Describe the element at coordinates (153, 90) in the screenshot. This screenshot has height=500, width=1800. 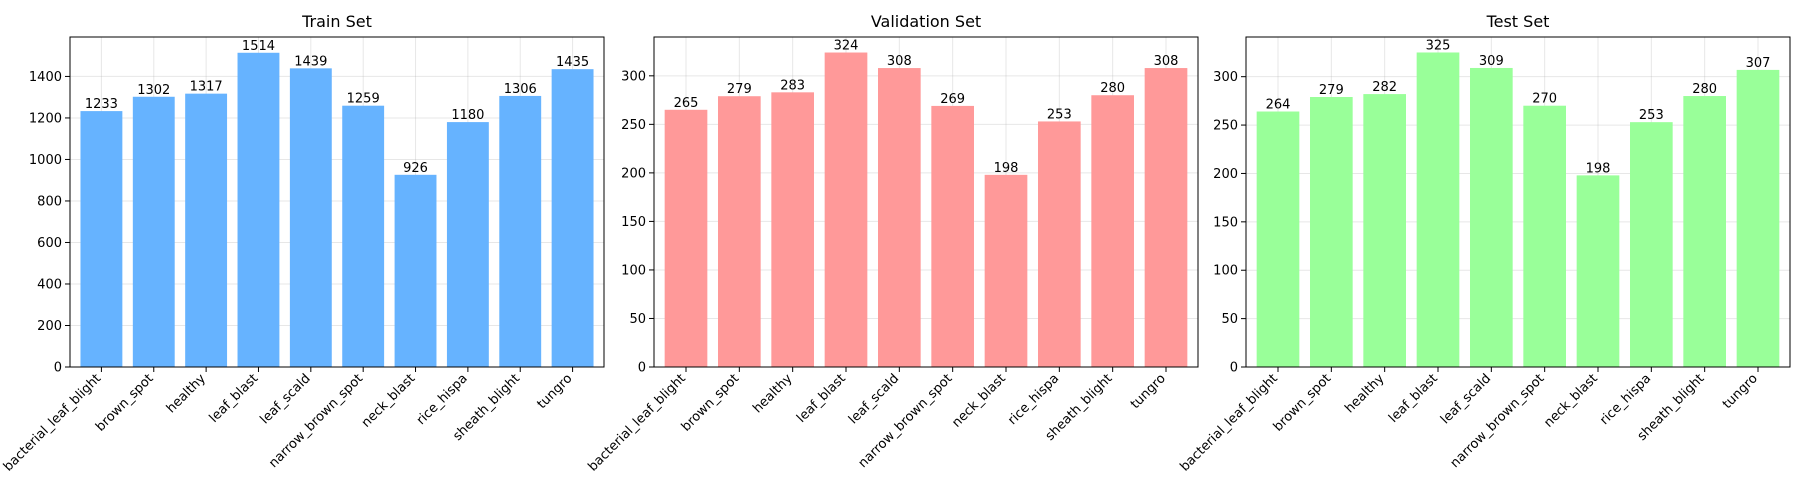
I see `bar-value-label: 1302` at that location.